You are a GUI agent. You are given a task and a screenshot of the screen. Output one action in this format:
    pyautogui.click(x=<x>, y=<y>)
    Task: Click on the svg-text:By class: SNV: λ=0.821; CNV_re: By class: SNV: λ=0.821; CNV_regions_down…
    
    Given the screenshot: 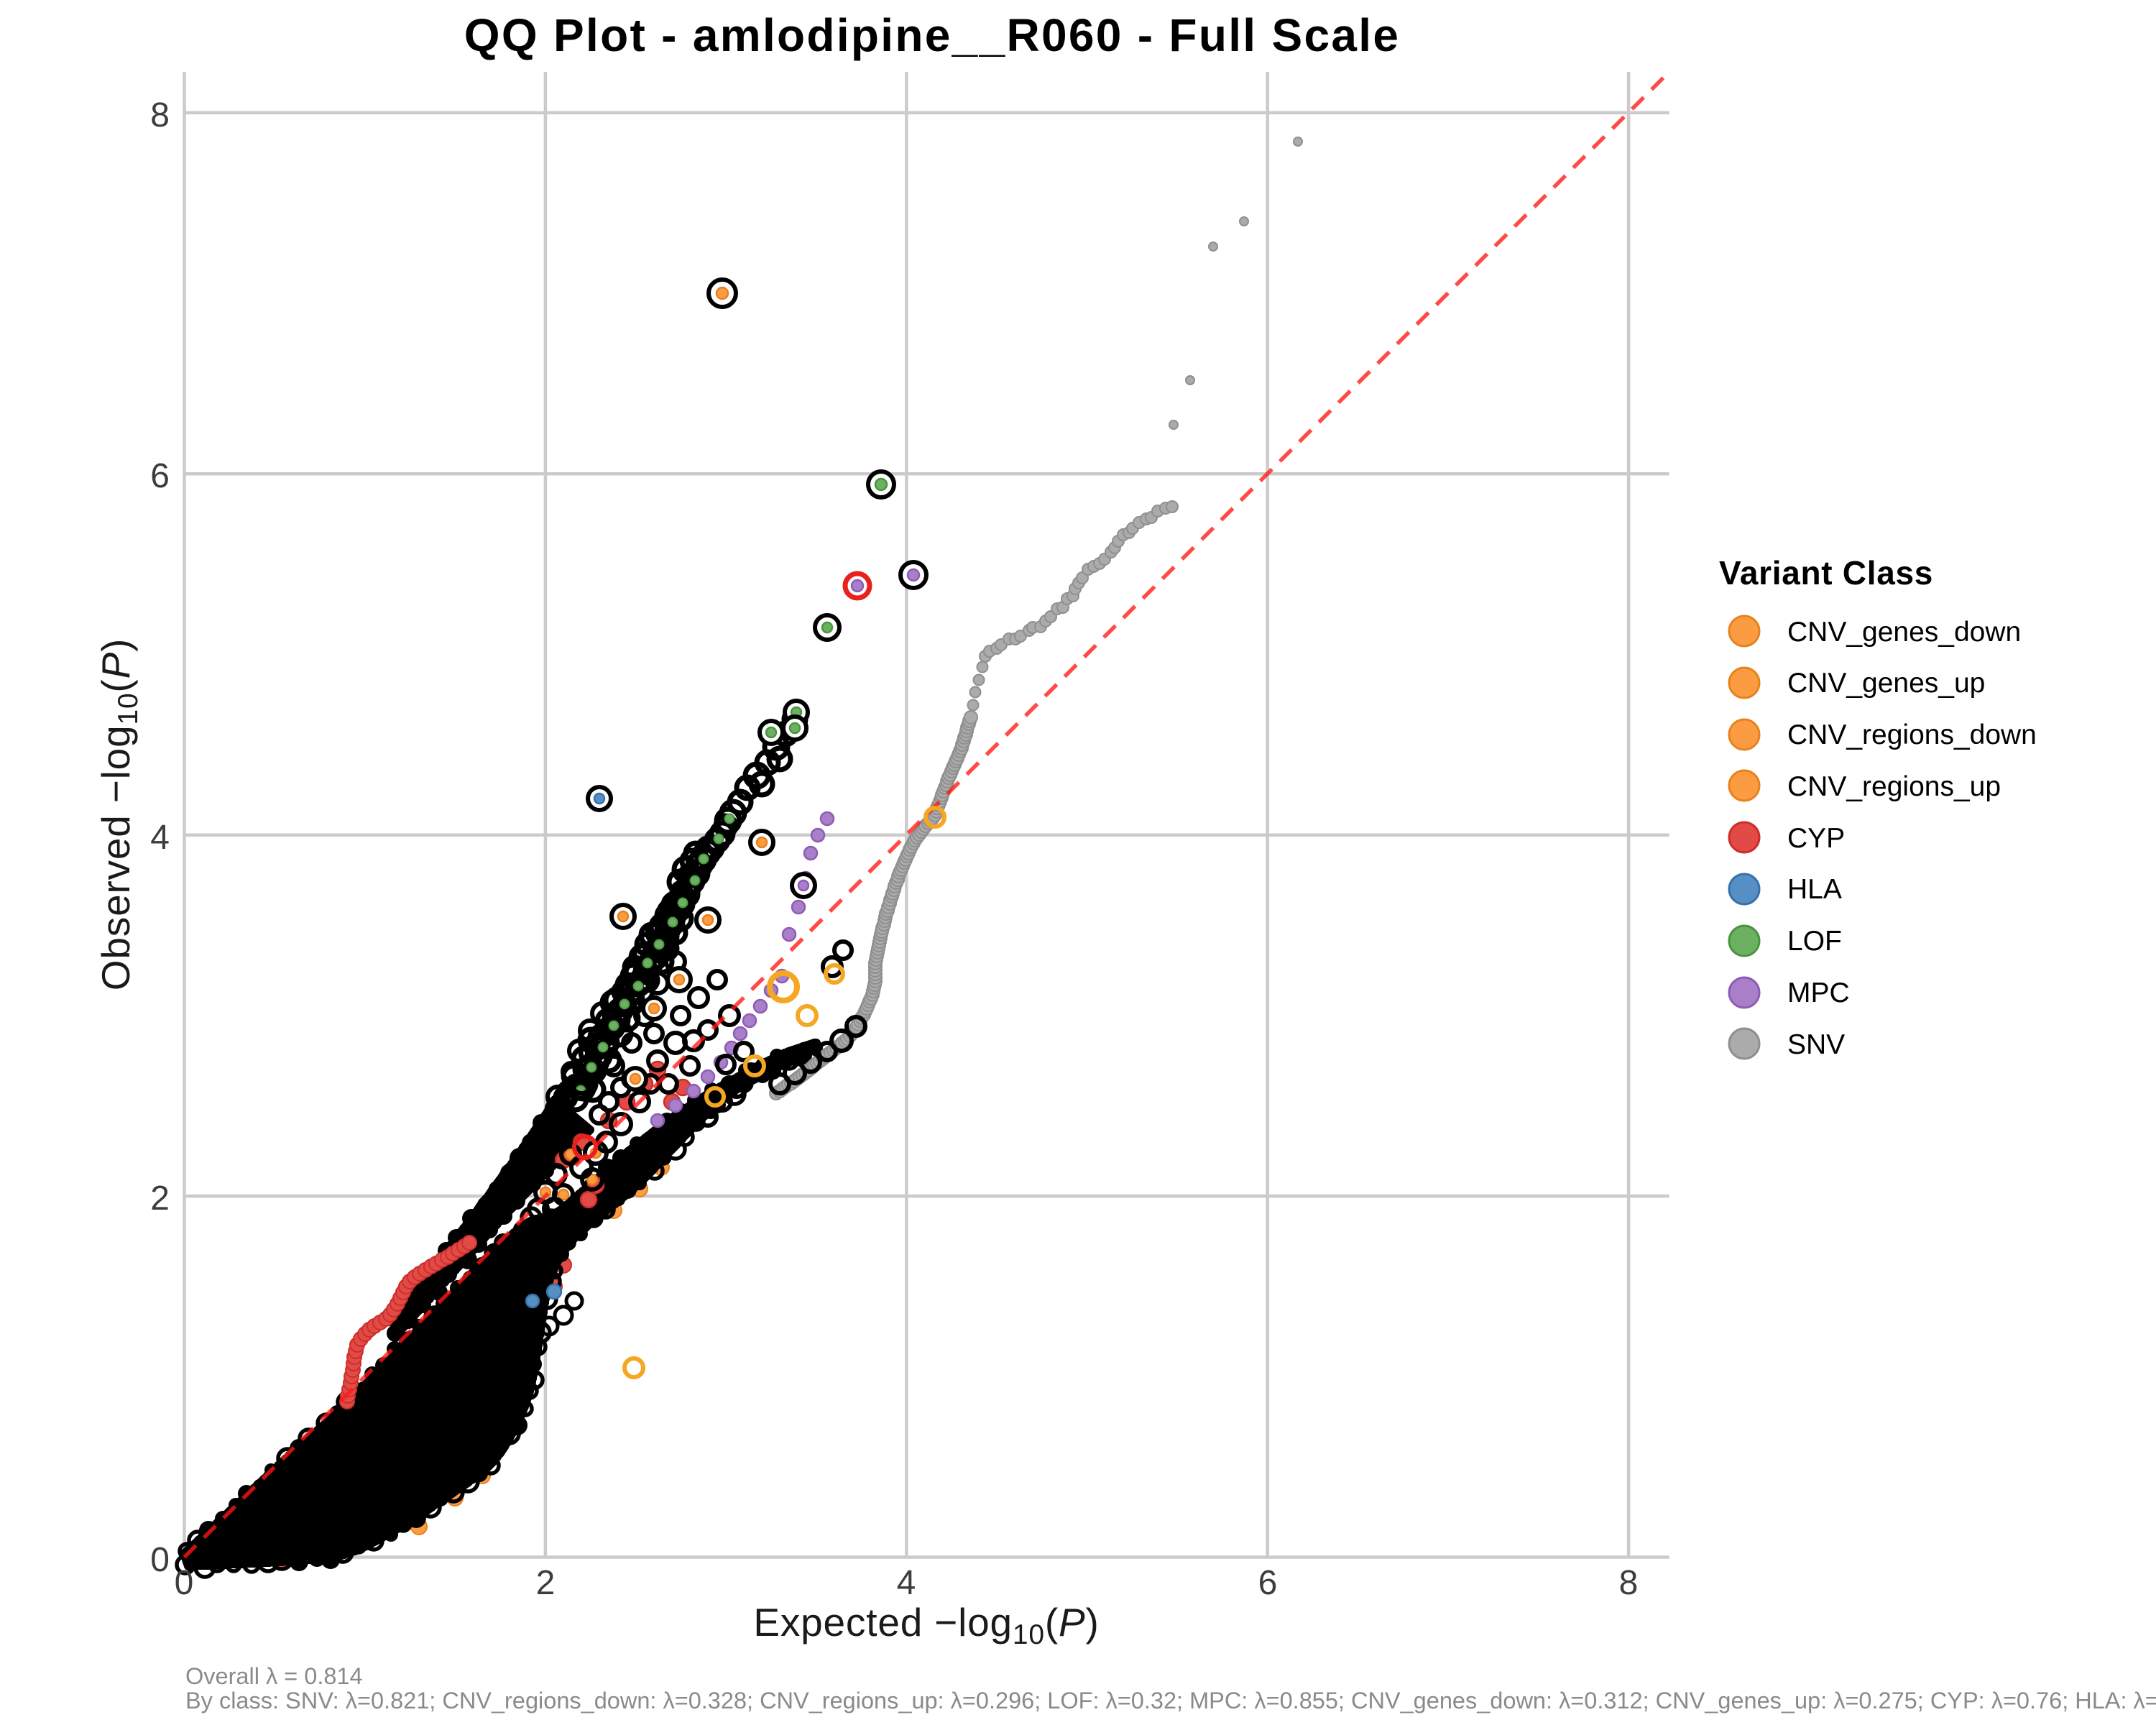 What is the action you would take?
    pyautogui.click(x=1170, y=1701)
    